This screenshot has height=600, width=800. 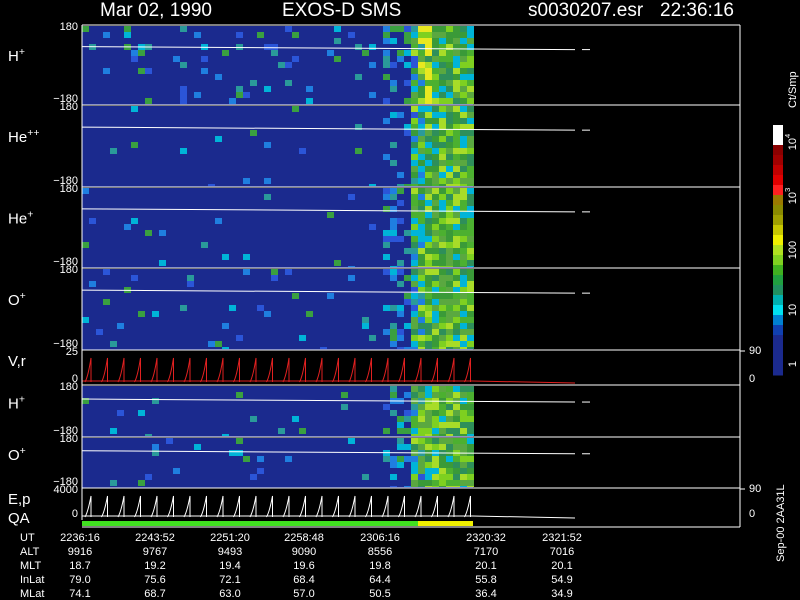 I want to click on colorbar-label-base: 10, so click(x=793, y=144).